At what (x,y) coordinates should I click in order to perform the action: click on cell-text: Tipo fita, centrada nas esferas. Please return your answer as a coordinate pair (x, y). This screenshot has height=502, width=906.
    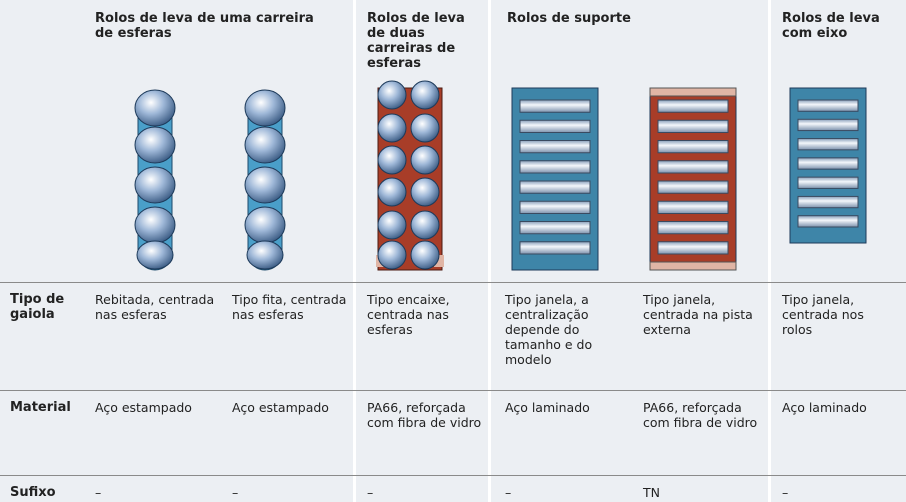
    Looking at the image, I should click on (289, 307).